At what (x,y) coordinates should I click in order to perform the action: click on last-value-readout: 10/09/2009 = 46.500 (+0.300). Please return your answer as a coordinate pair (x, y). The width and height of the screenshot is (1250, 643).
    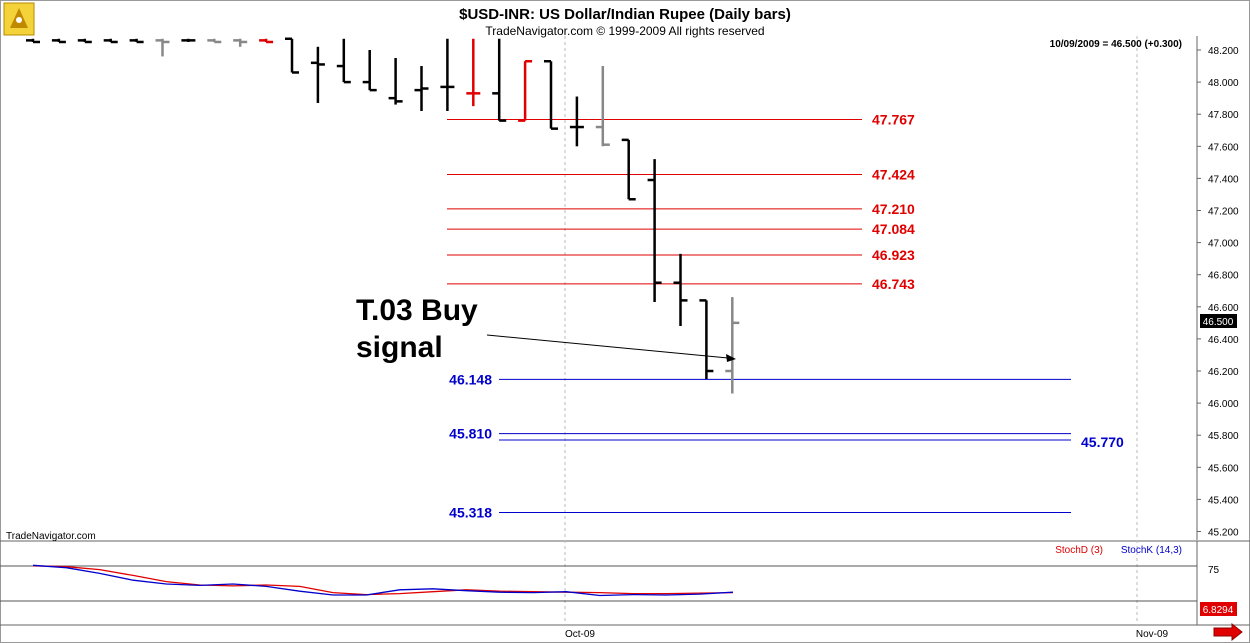
    Looking at the image, I should click on (1116, 44).